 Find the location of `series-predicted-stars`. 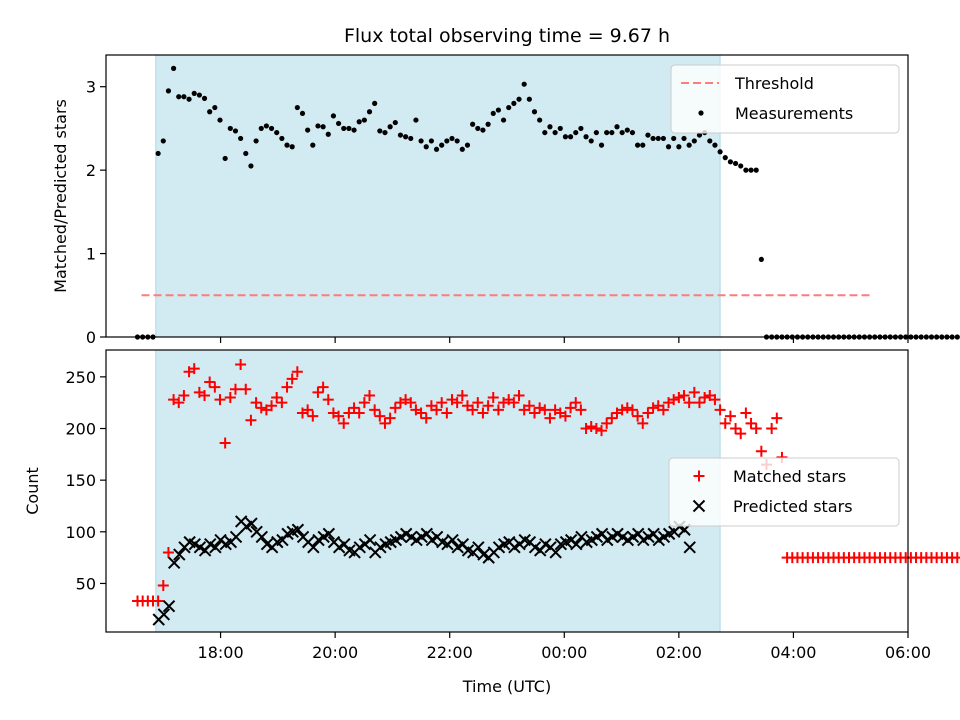

series-predicted-stars is located at coordinates (424, 570).